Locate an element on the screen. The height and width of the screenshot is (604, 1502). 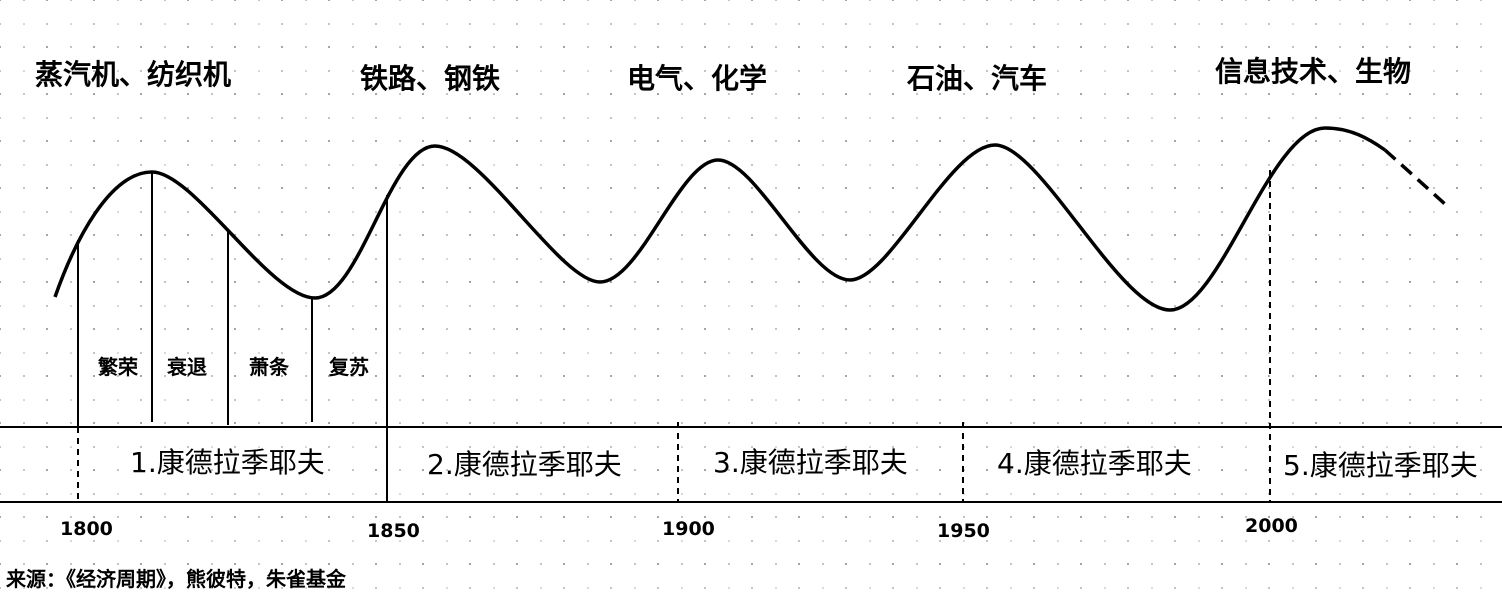
cycle-label: 2.康德拉季耶夫 is located at coordinates (524, 464).